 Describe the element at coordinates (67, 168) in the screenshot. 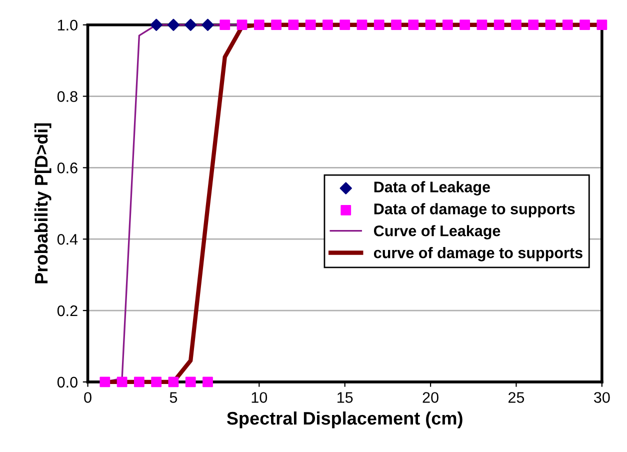

I see `y-tick-label: 0.6` at that location.